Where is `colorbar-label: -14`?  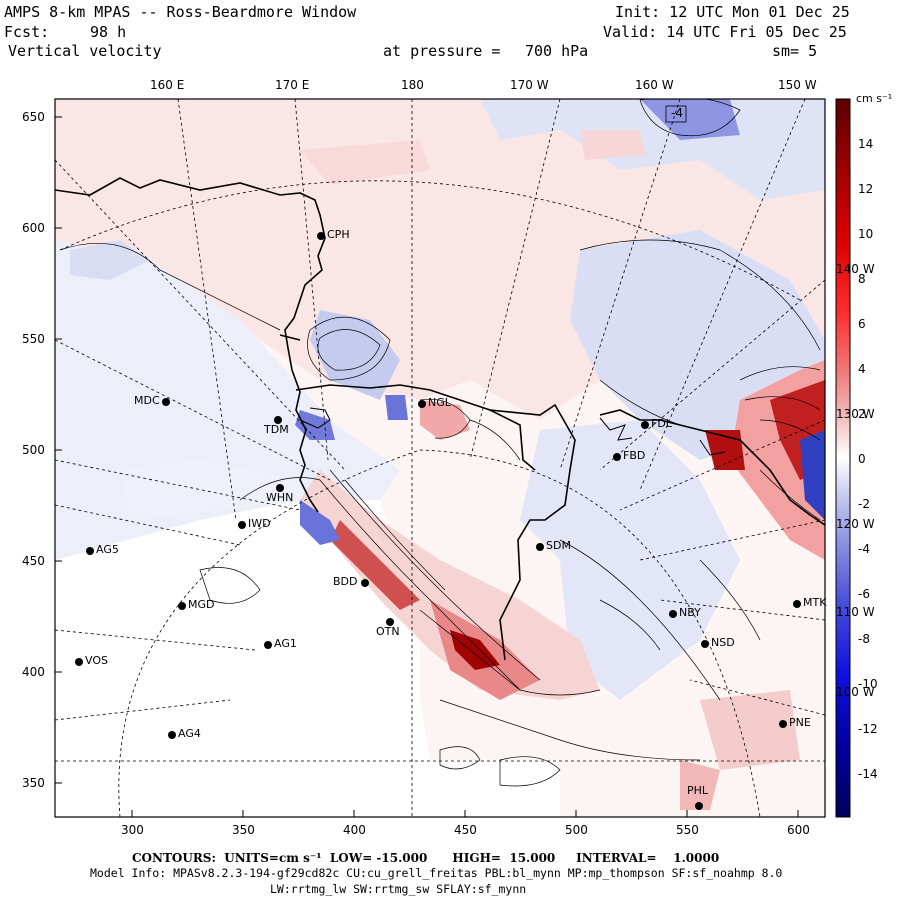
colorbar-label: -14 is located at coordinates (868, 774).